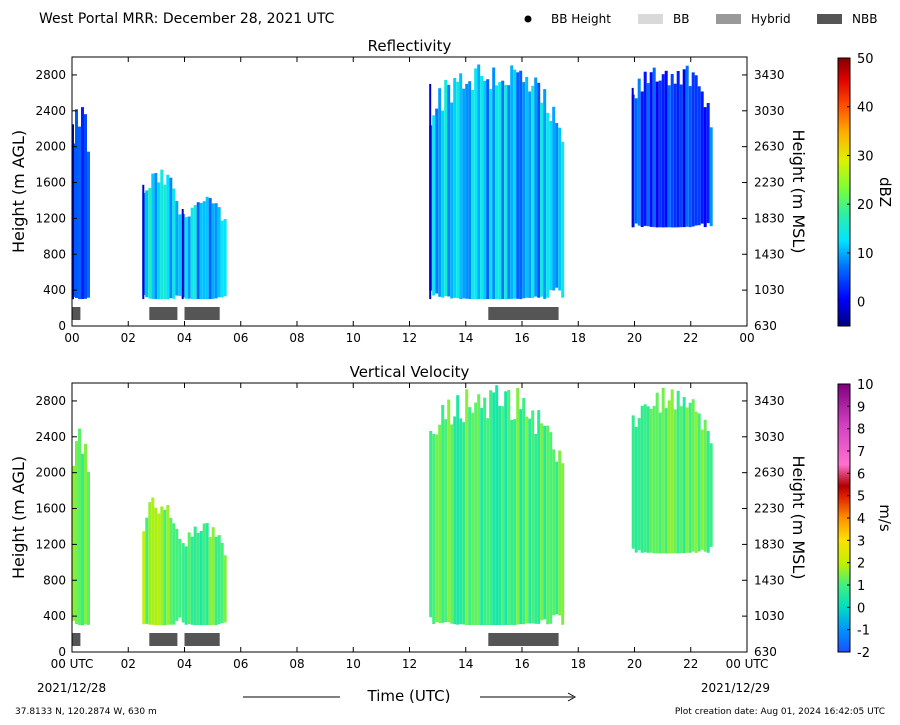  Describe the element at coordinates (861, 452) in the screenshot. I see `colorbar-tick-label: 7` at that location.